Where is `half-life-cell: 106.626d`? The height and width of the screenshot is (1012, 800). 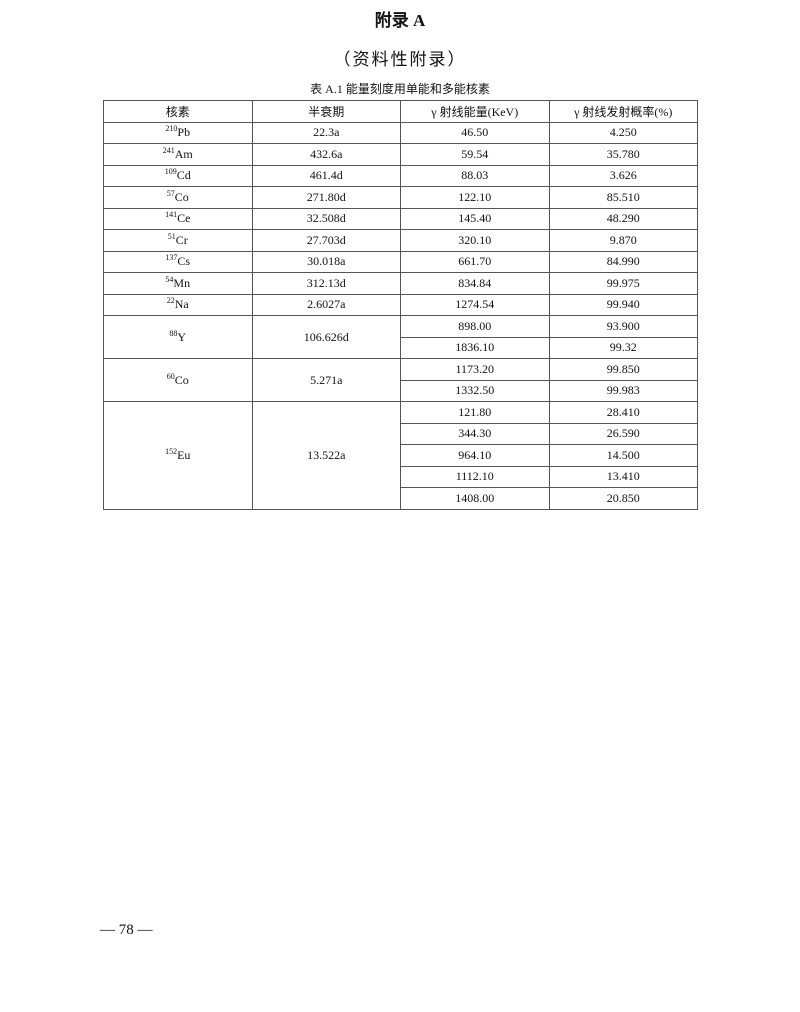
half-life-cell: 106.626d is located at coordinates (326, 337).